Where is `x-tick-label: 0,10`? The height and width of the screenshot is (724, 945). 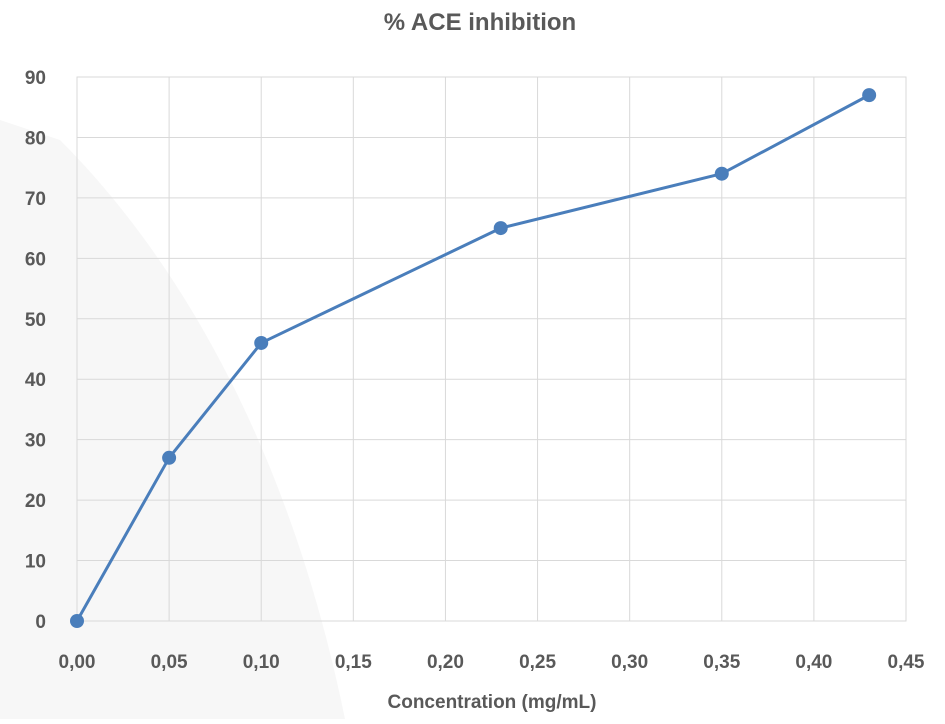 x-tick-label: 0,10 is located at coordinates (261, 662).